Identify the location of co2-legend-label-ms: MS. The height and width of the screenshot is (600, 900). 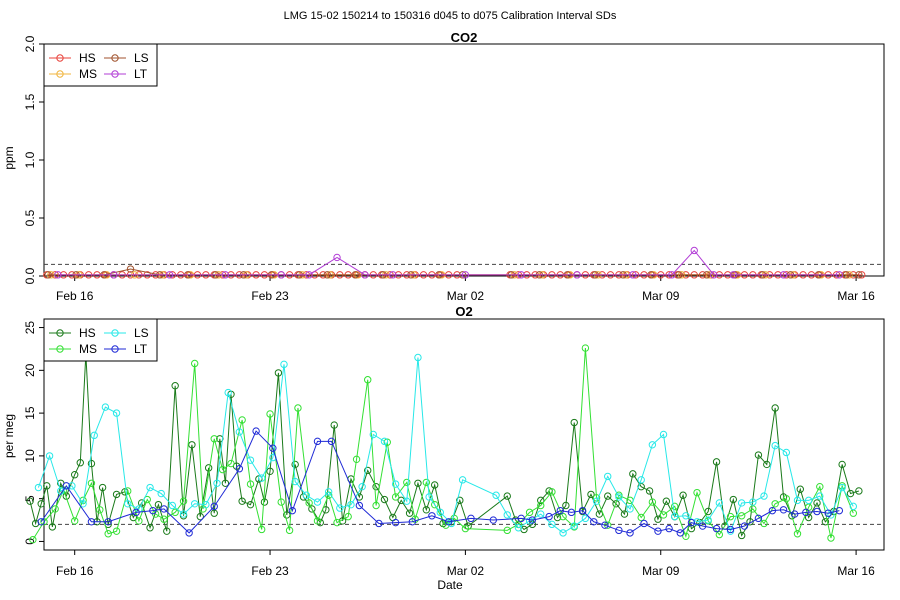
(88, 74).